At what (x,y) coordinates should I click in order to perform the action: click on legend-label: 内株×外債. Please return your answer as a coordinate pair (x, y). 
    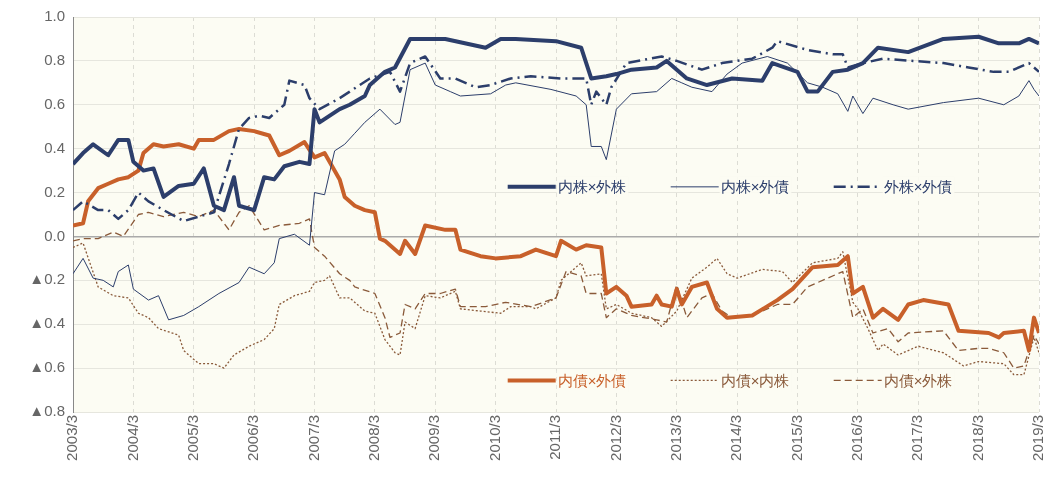
    Looking at the image, I should click on (755, 186).